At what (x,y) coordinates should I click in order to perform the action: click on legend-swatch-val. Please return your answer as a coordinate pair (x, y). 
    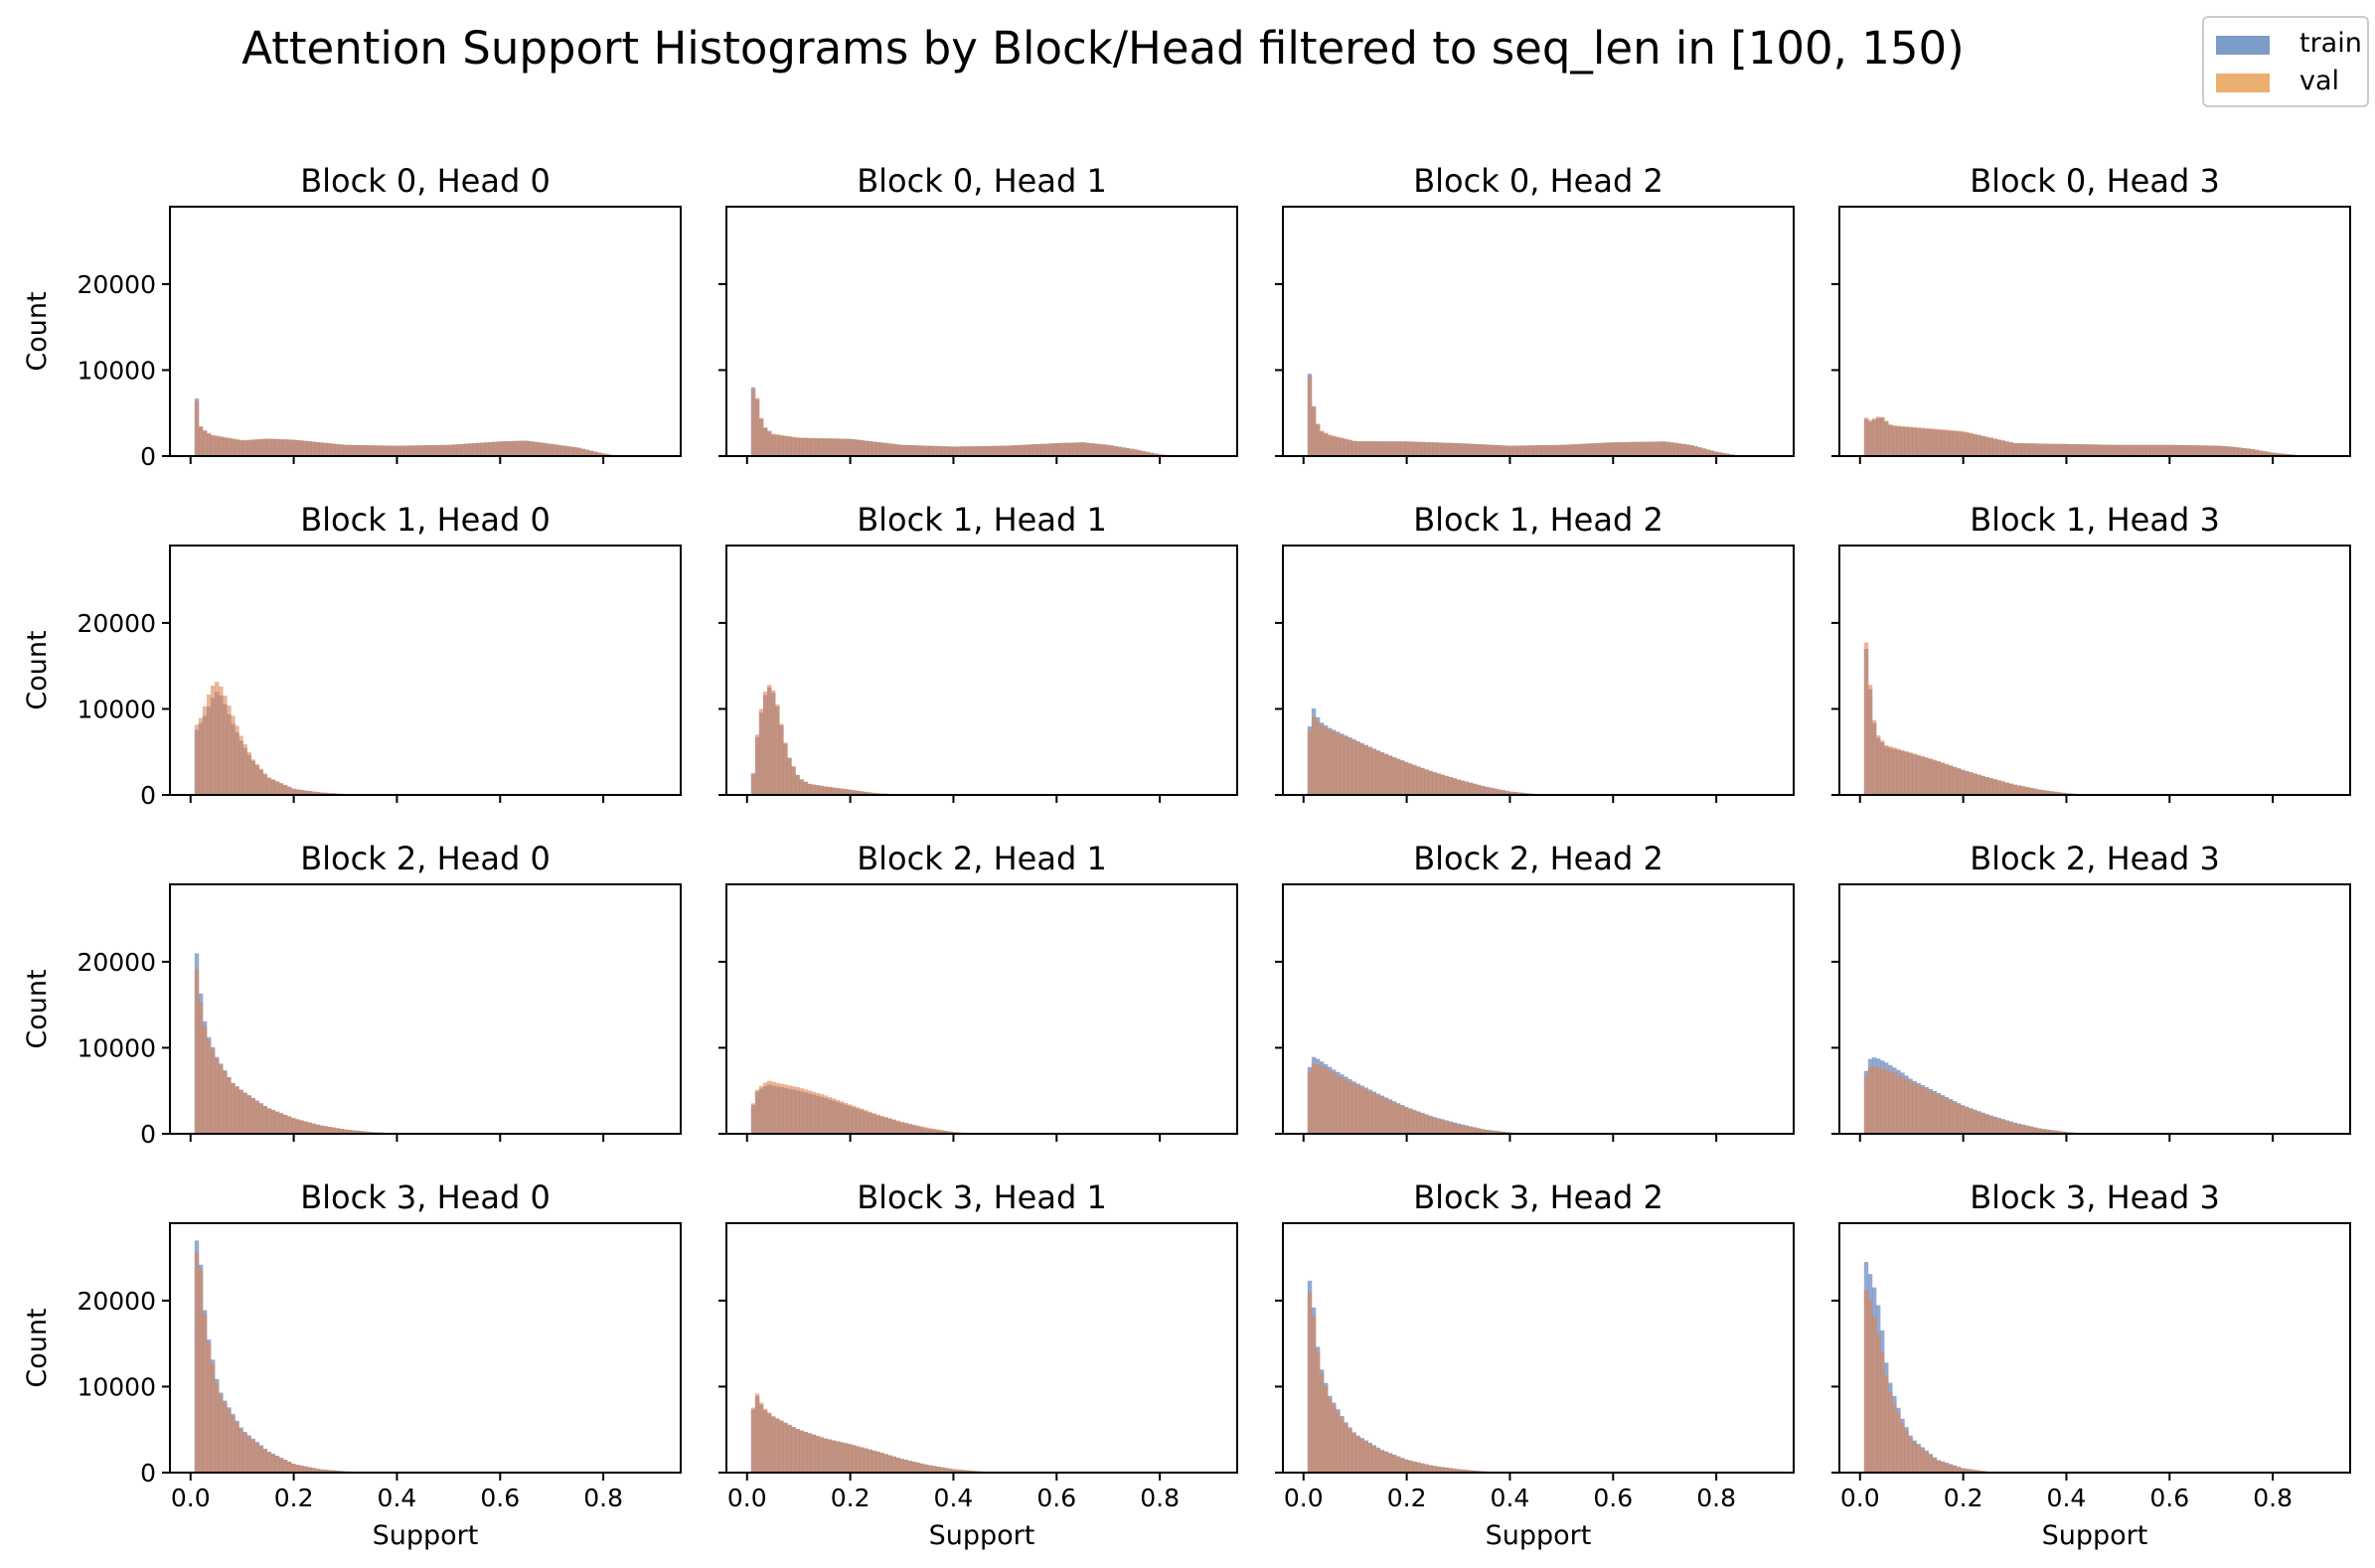
    Looking at the image, I should click on (2243, 83).